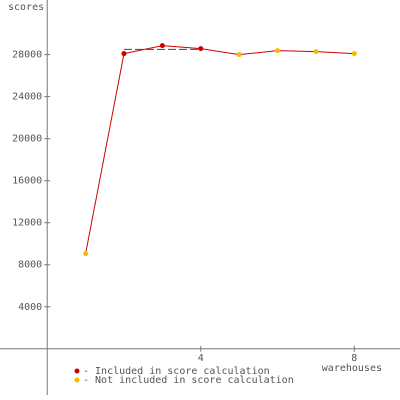 Image resolution: width=400 pixels, height=400 pixels. I want to click on x-tick-label: 4, so click(201, 358).